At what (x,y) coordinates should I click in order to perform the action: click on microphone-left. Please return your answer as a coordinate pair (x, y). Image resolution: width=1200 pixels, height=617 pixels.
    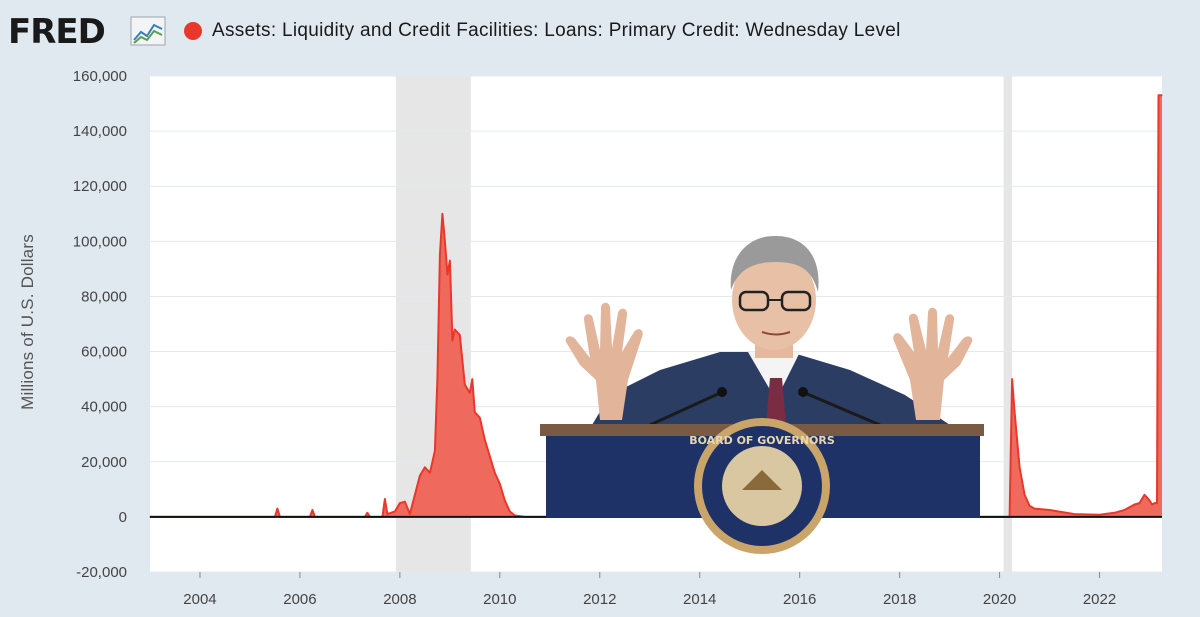
    Looking at the image, I should click on (685, 409).